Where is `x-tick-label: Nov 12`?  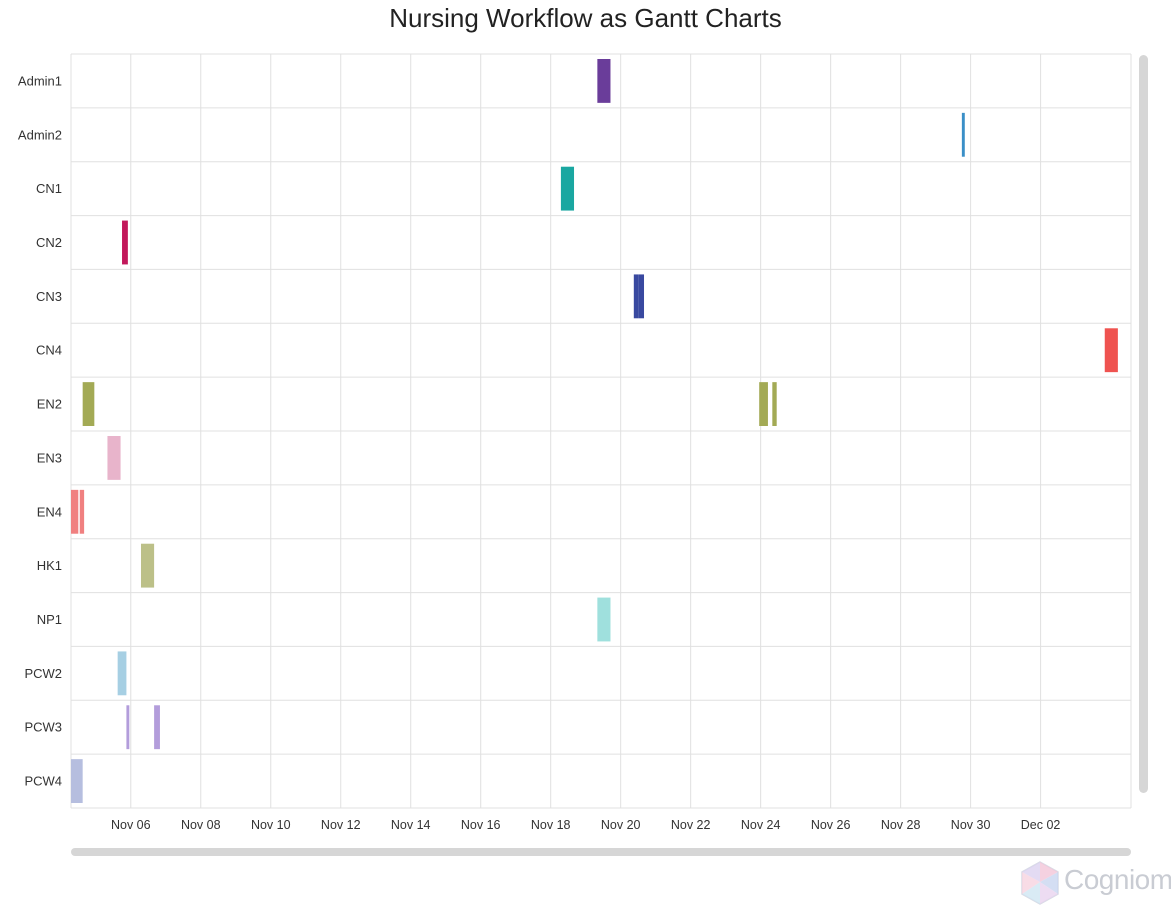 x-tick-label: Nov 12 is located at coordinates (341, 825).